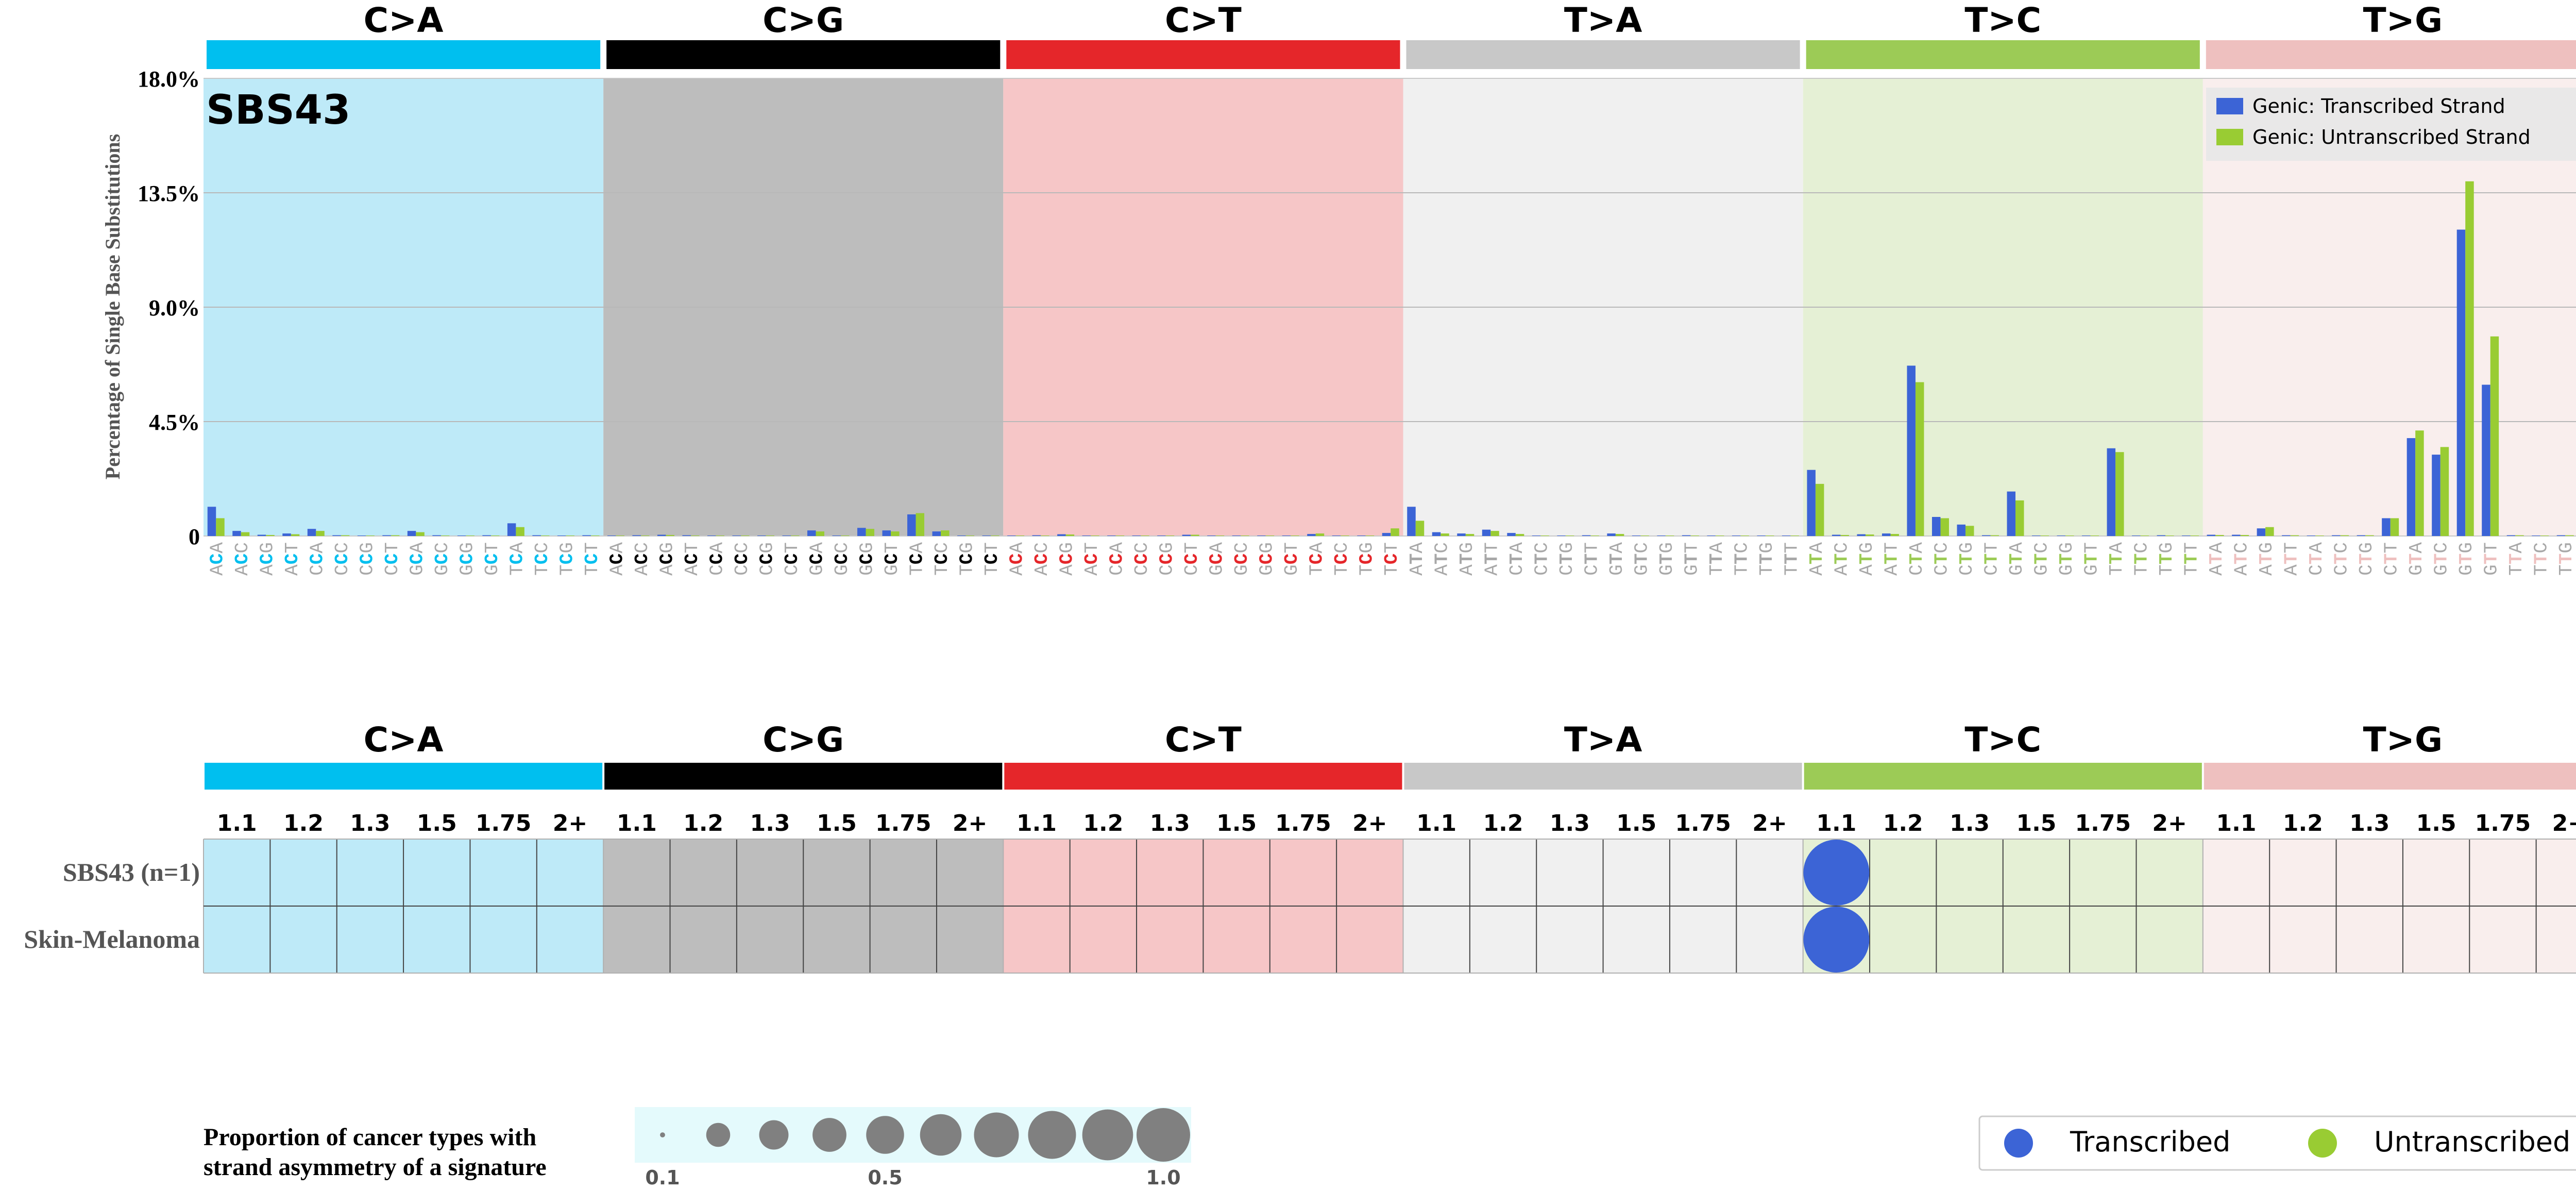 Image resolution: width=2576 pixels, height=1189 pixels. Describe the element at coordinates (804, 776) in the screenshot. I see `grid-header-bar` at that location.